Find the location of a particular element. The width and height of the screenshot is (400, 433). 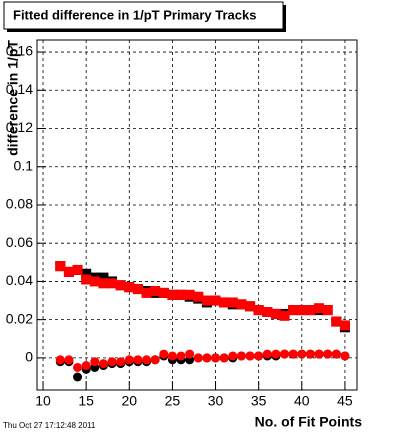

y-tick-label: 0 is located at coordinates (29, 357).